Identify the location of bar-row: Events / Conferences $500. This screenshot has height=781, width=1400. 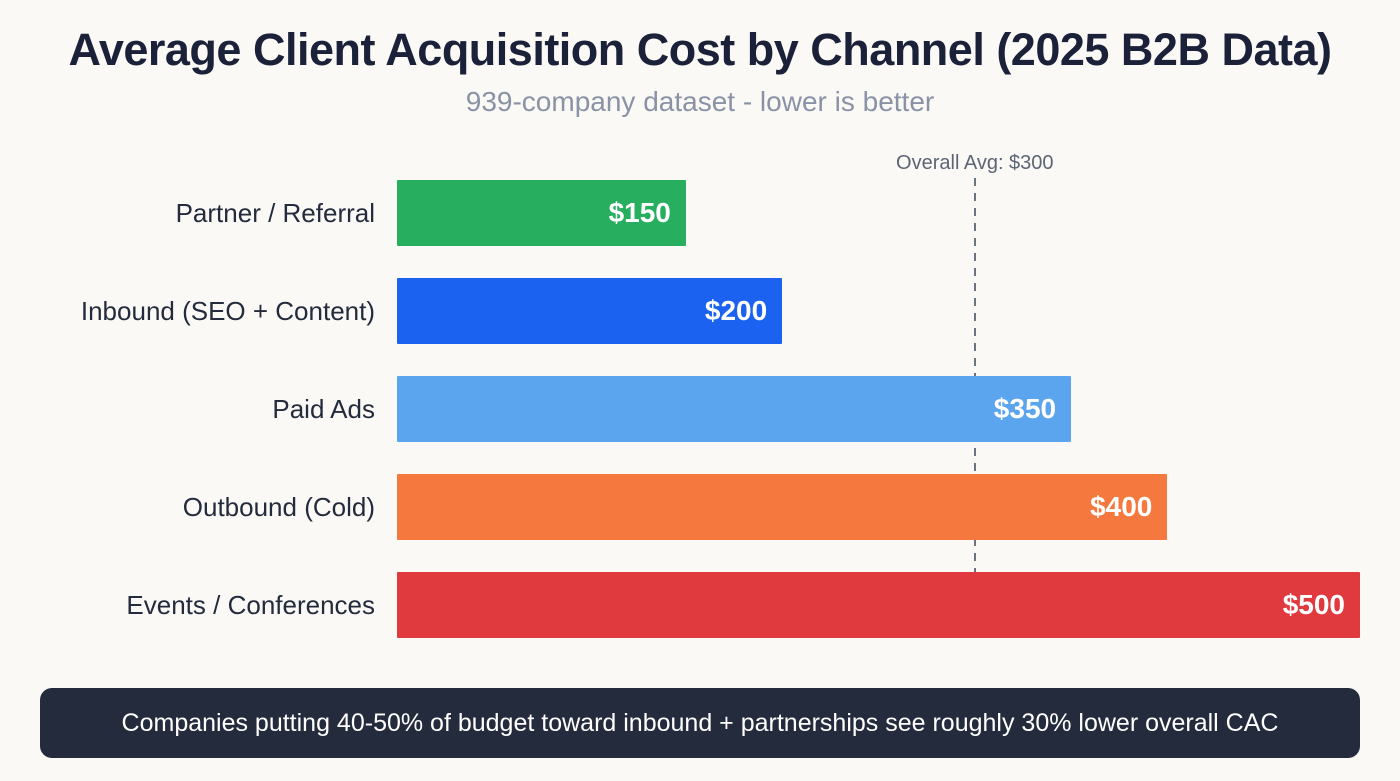
(700, 621).